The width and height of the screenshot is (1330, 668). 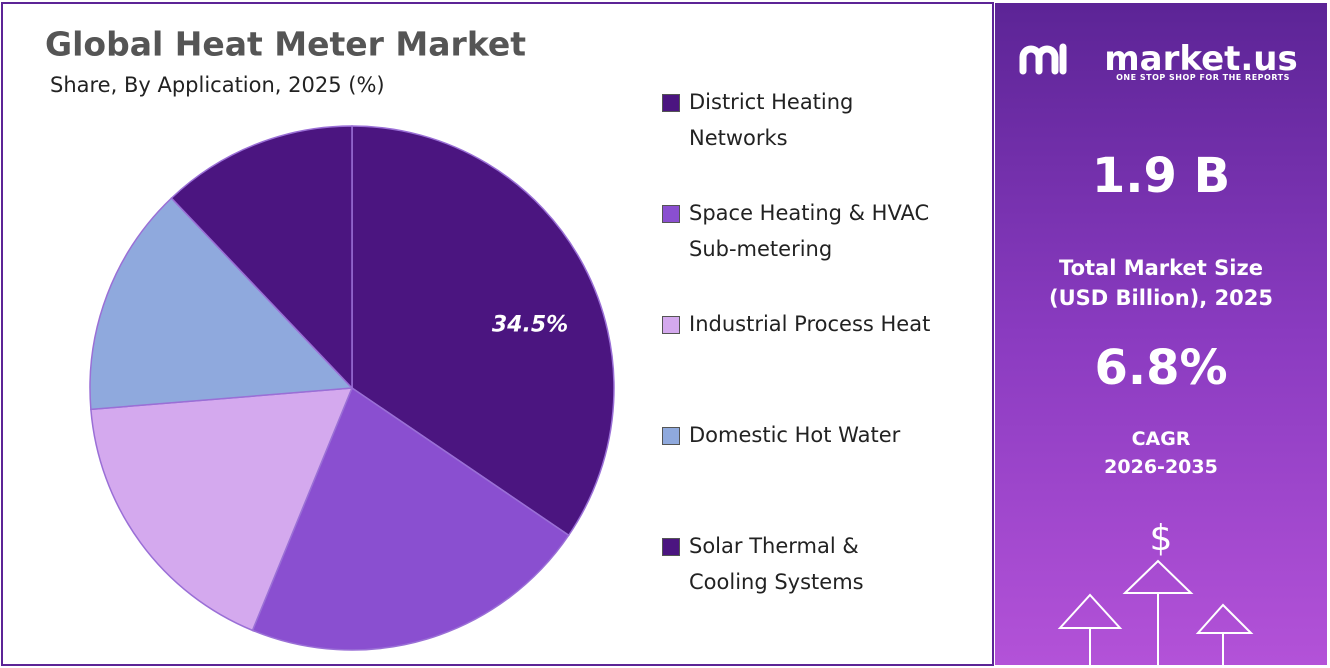 What do you see at coordinates (809, 231) in the screenshot?
I see `legend-label: Space Heating & HVAC Sub-metering` at bounding box center [809, 231].